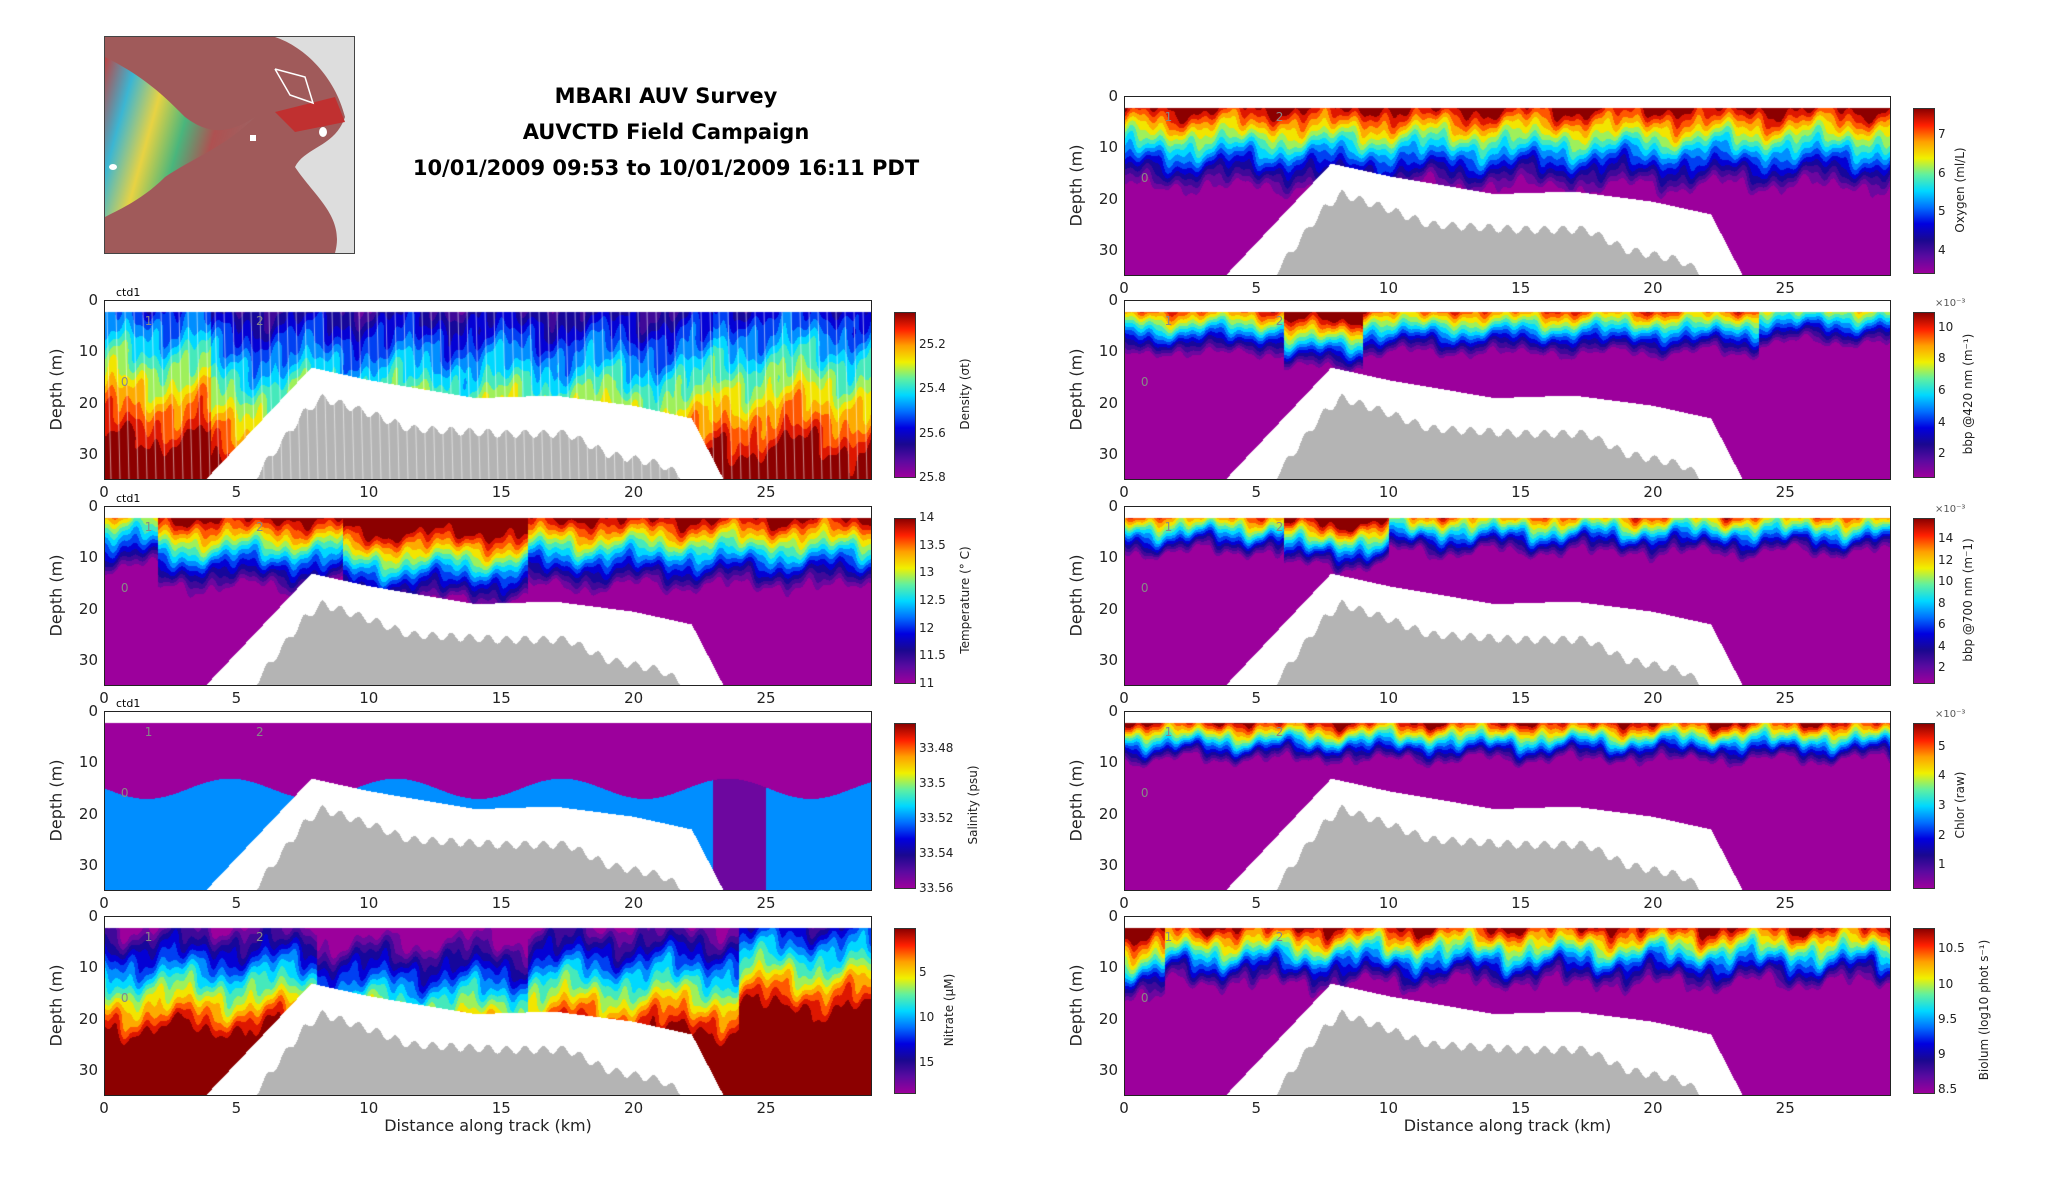 The width and height of the screenshot is (2052, 1188). What do you see at coordinates (936, 748) in the screenshot?
I see `colorbar-tick-label: 33.48` at bounding box center [936, 748].